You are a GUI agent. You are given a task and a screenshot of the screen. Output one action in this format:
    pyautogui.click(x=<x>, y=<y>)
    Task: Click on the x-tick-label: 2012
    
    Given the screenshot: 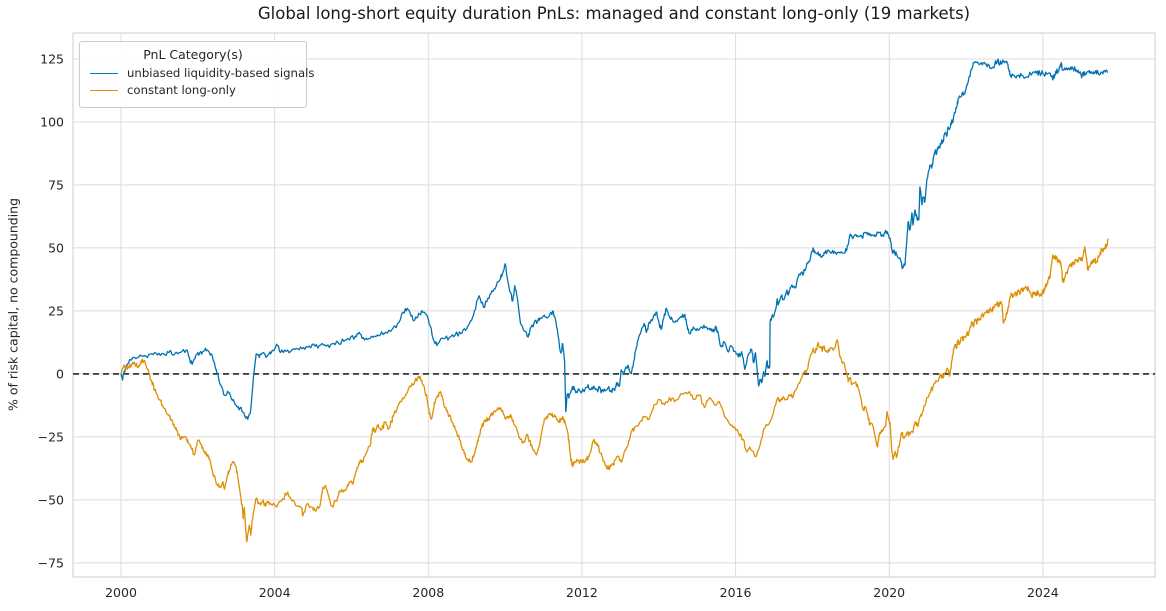 What is the action you would take?
    pyautogui.click(x=582, y=592)
    